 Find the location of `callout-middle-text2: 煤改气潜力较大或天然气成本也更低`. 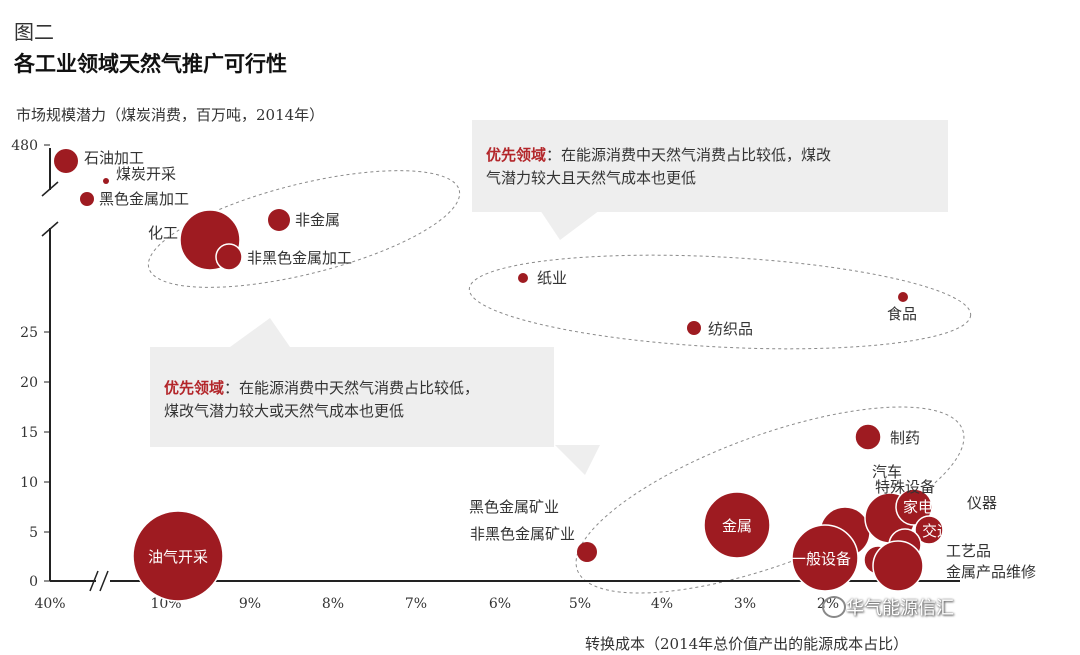

callout-middle-text2: 煤改气潜力较大或天然气成本也更低 is located at coordinates (284, 411).